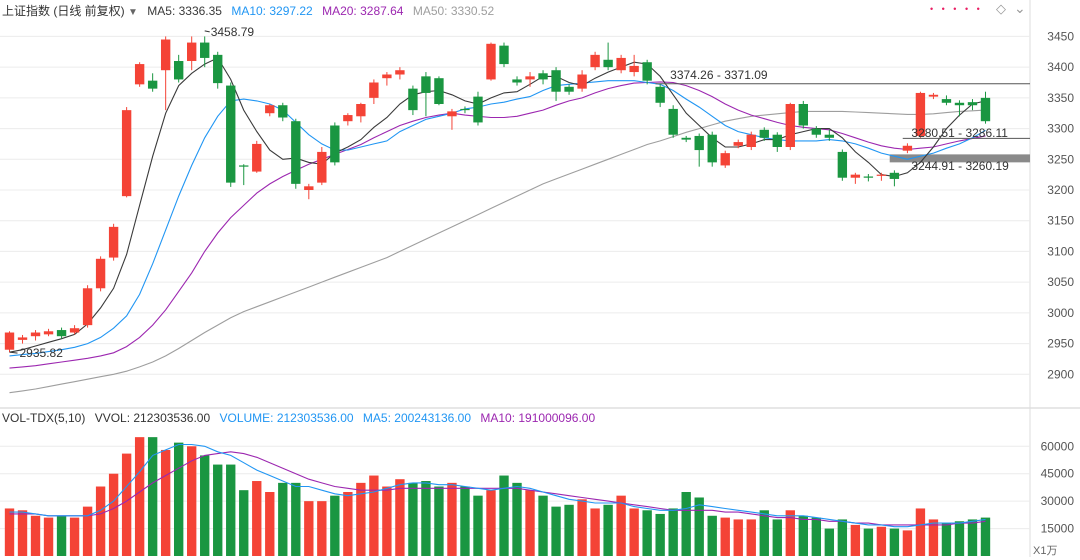 Image resolution: width=1080 pixels, height=560 pixels. What do you see at coordinates (184, 11) in the screenshot?
I see `ma5-legend: MA5: 3336.35` at bounding box center [184, 11].